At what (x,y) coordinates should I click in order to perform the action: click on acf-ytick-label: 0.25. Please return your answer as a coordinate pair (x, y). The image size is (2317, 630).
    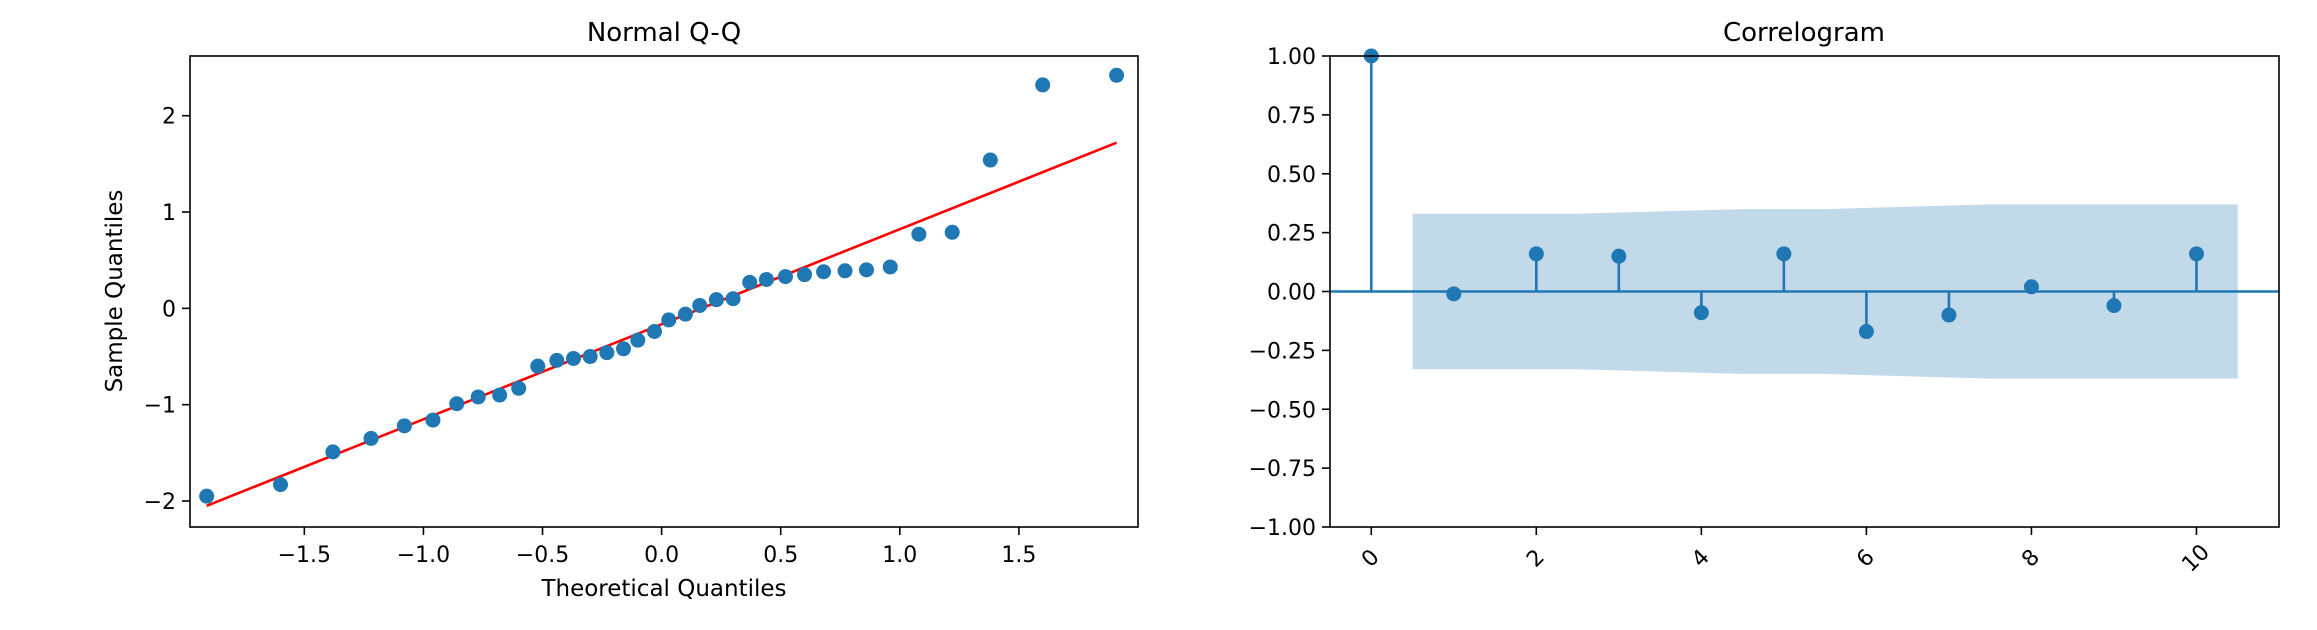
    Looking at the image, I should click on (1291, 234).